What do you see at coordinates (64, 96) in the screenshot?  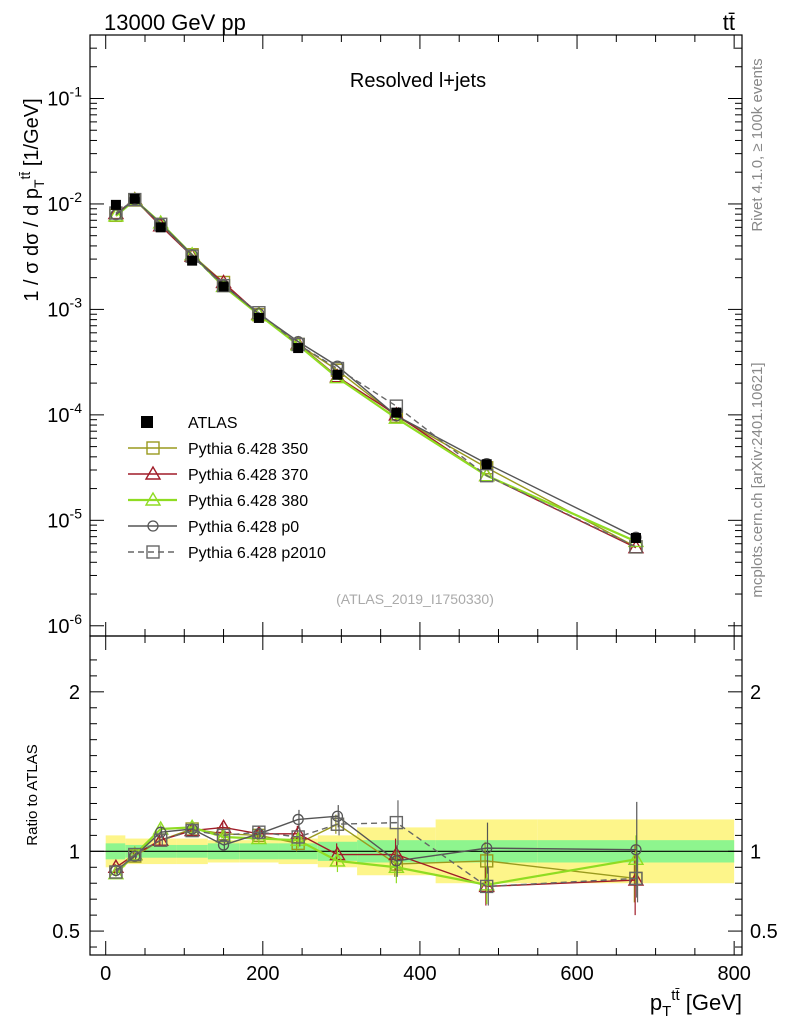 I see `y-tick-label: 10⁻¹` at bounding box center [64, 96].